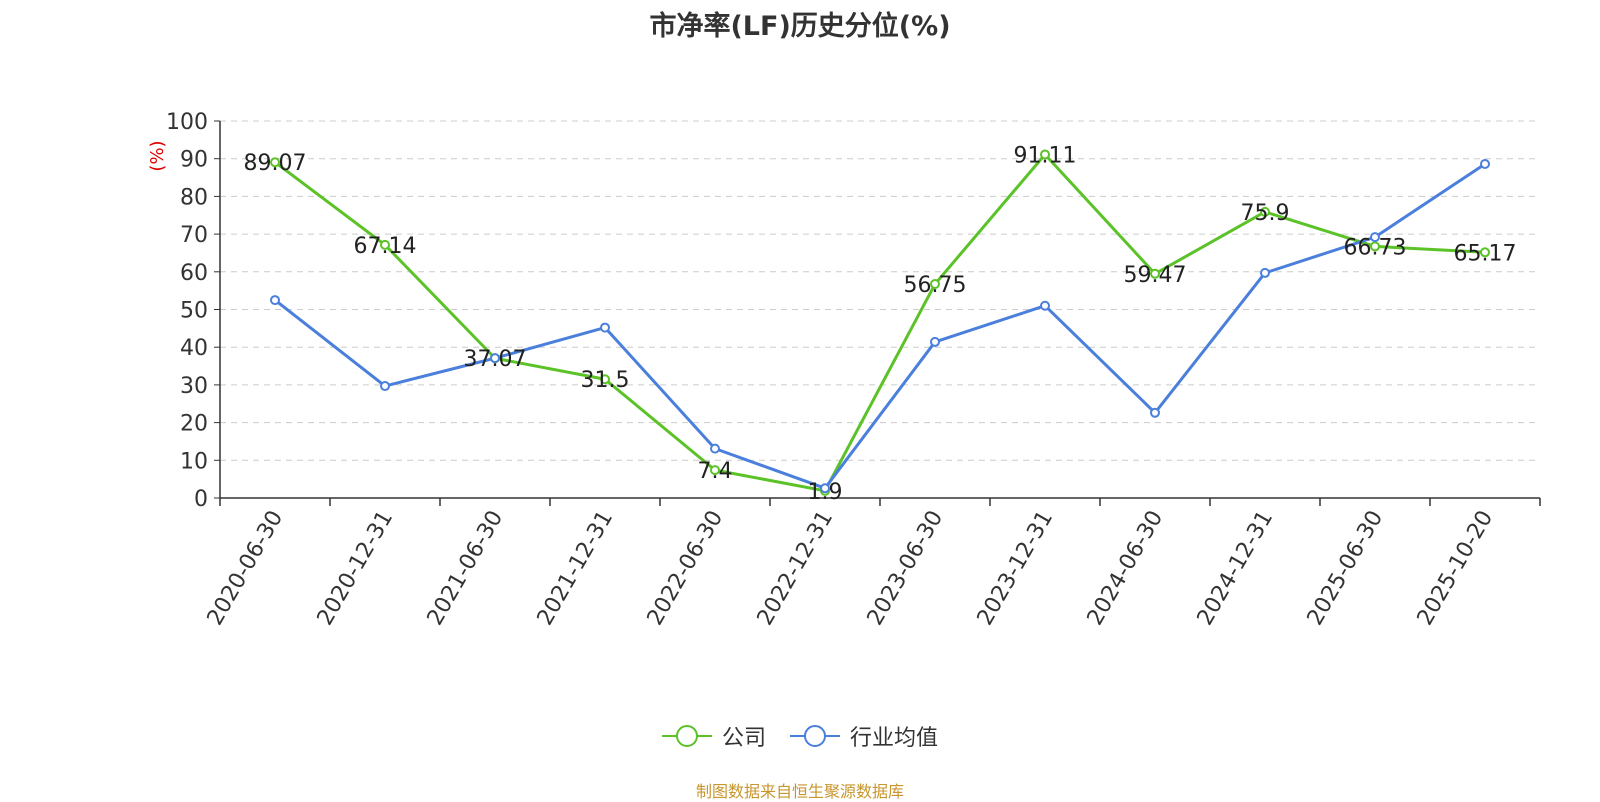  I want to click on y-tick-label: 50, so click(194, 311).